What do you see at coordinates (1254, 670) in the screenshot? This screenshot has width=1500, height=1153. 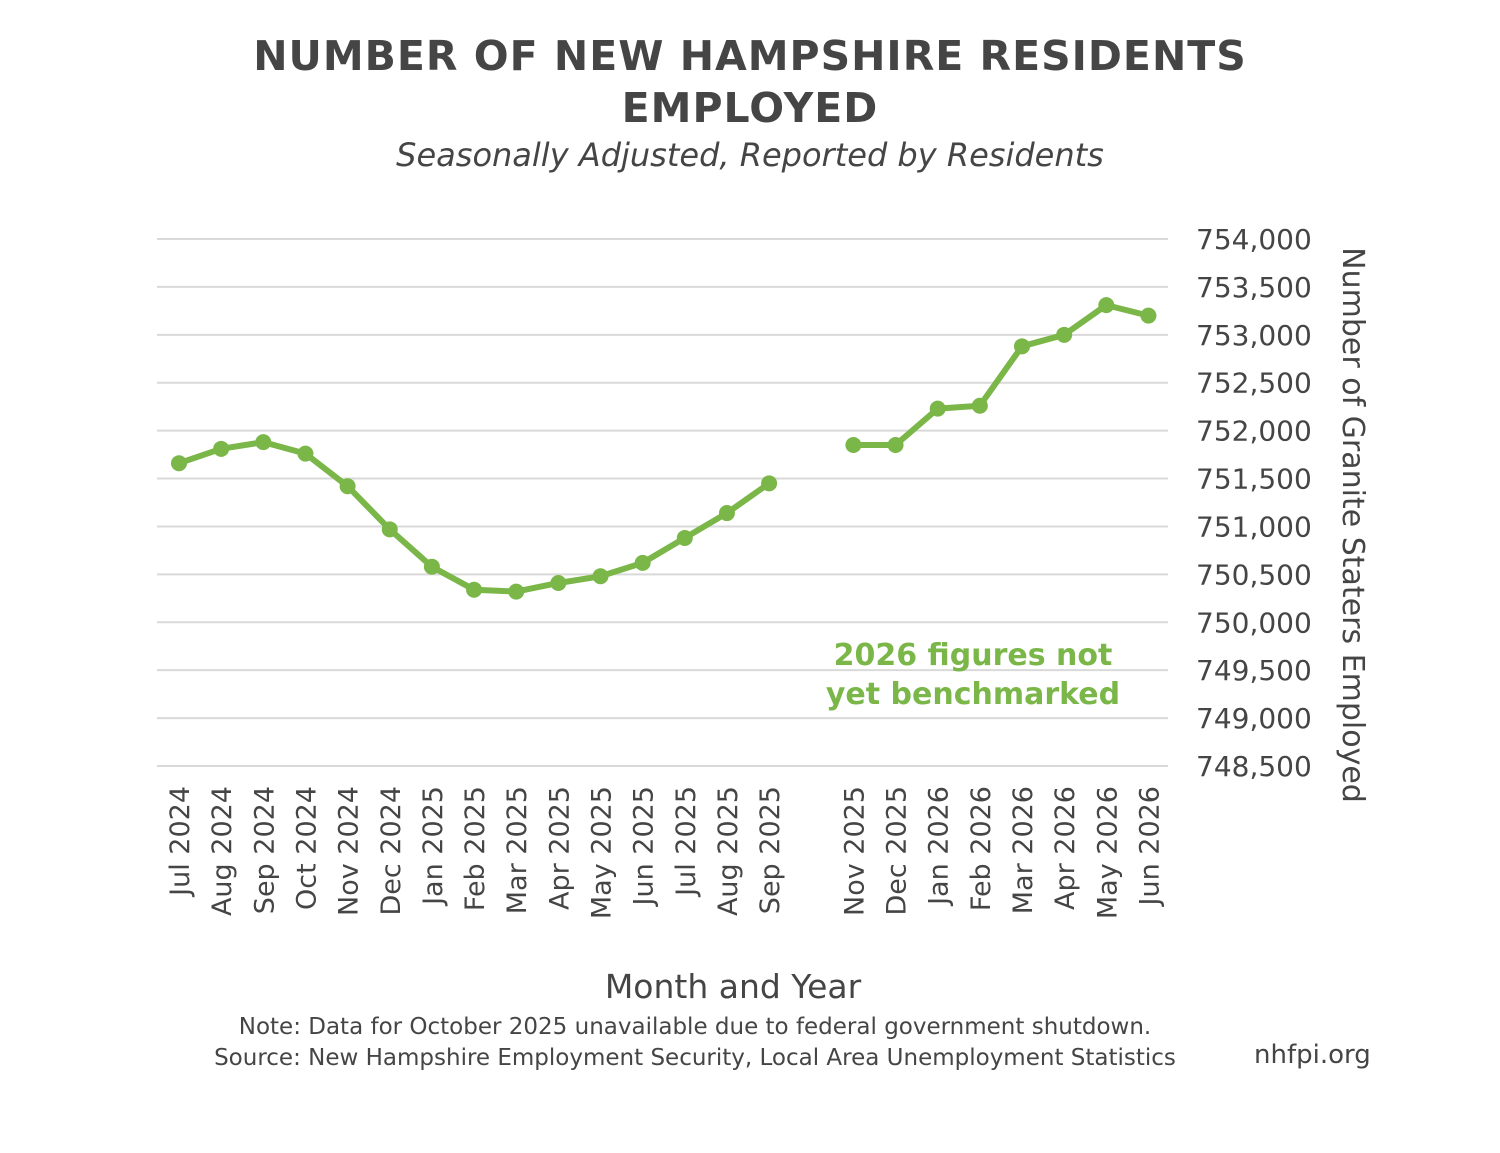 I see `y-tick-label: 749,500` at bounding box center [1254, 670].